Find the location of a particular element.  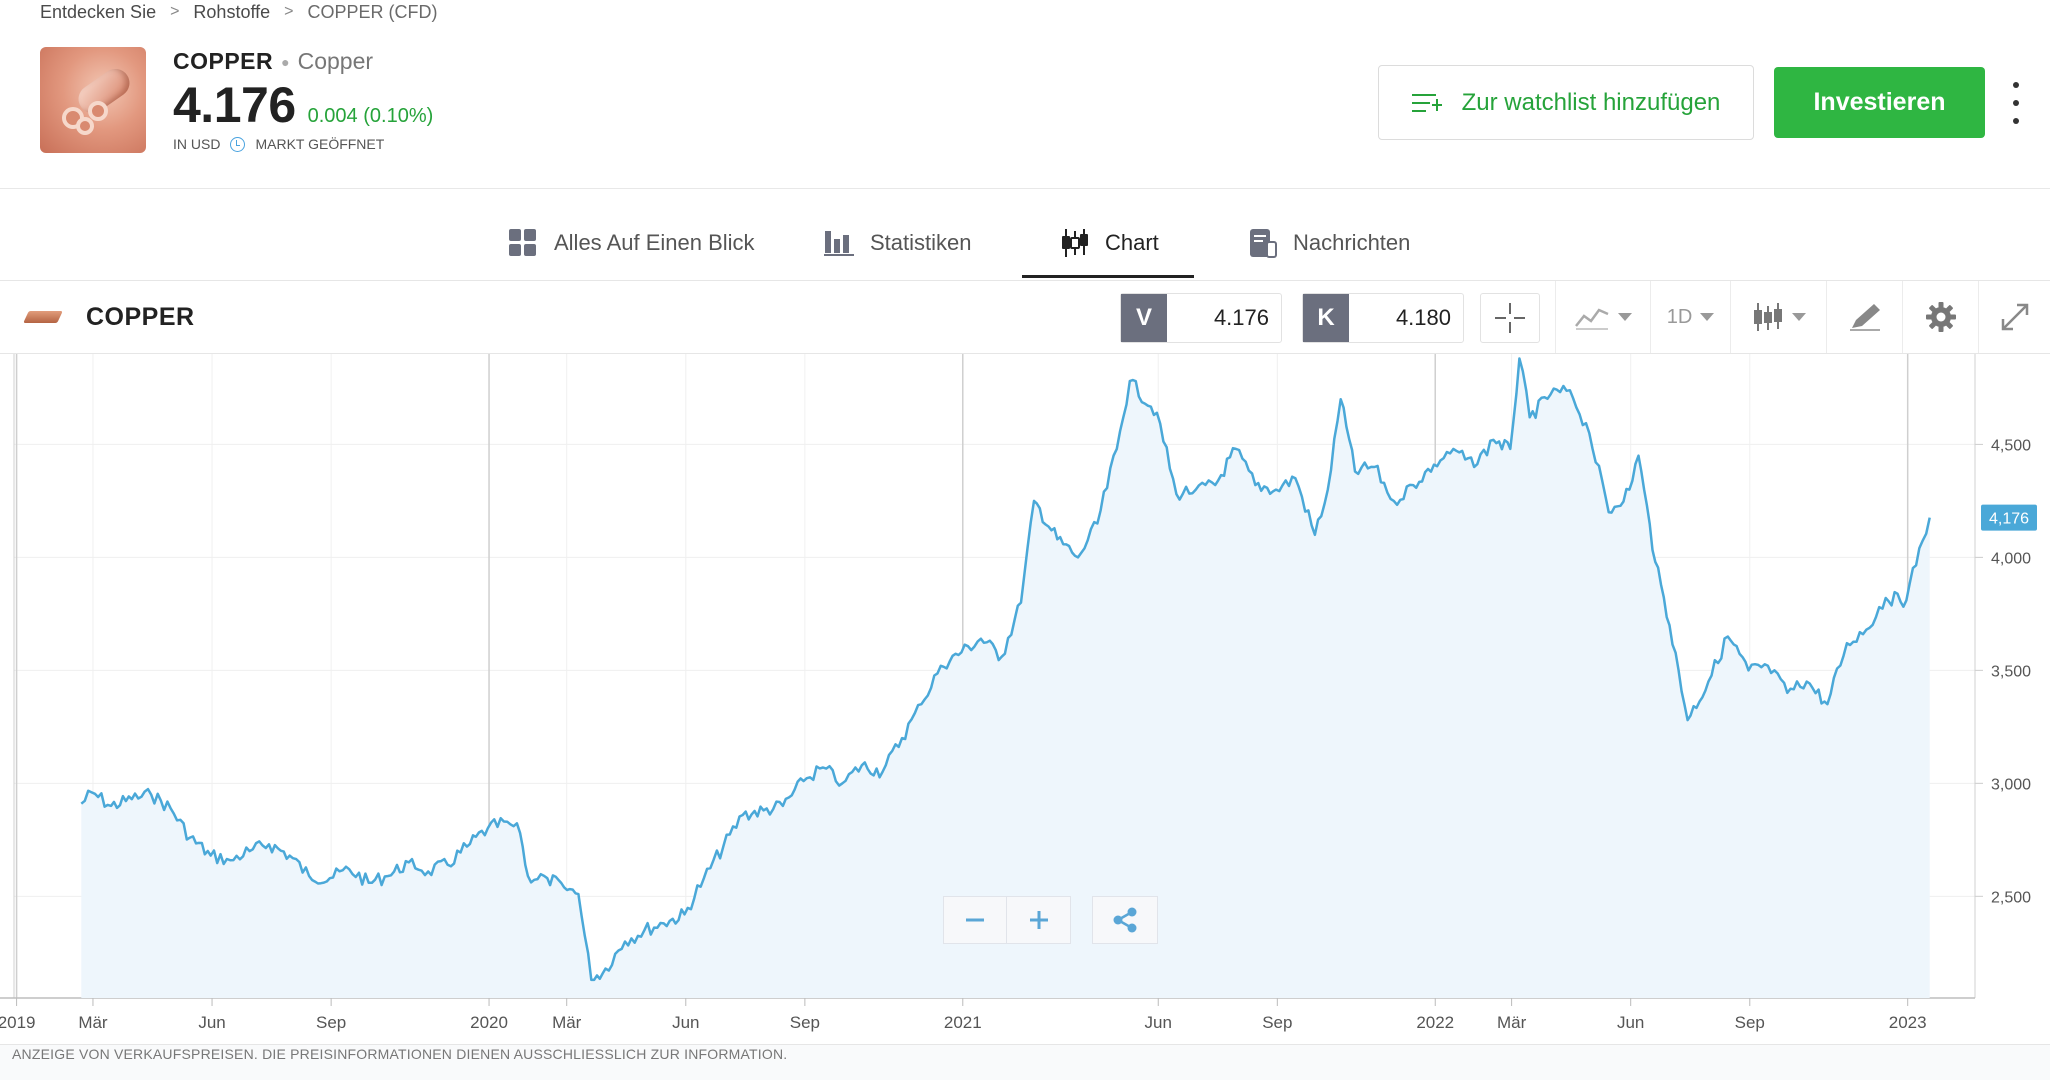

crosshair-button is located at coordinates (1510, 318).